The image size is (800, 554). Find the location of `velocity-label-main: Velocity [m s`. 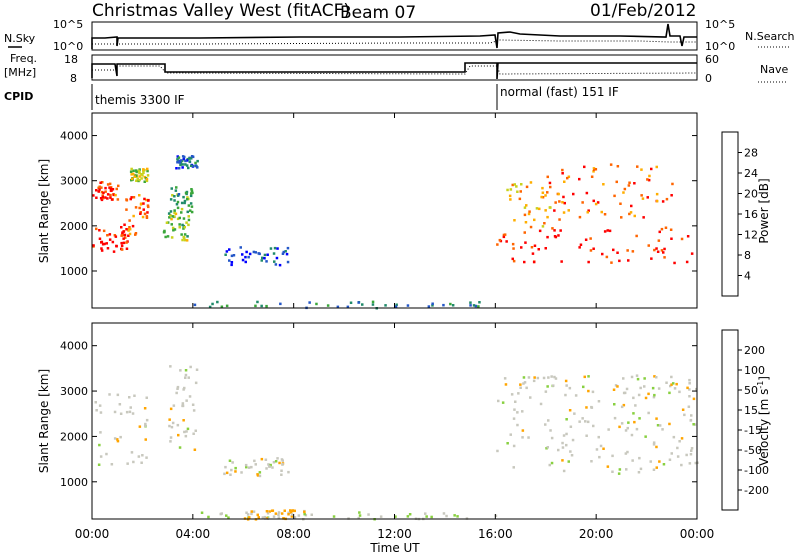

velocity-label-main: Velocity [m s is located at coordinates (764, 427).